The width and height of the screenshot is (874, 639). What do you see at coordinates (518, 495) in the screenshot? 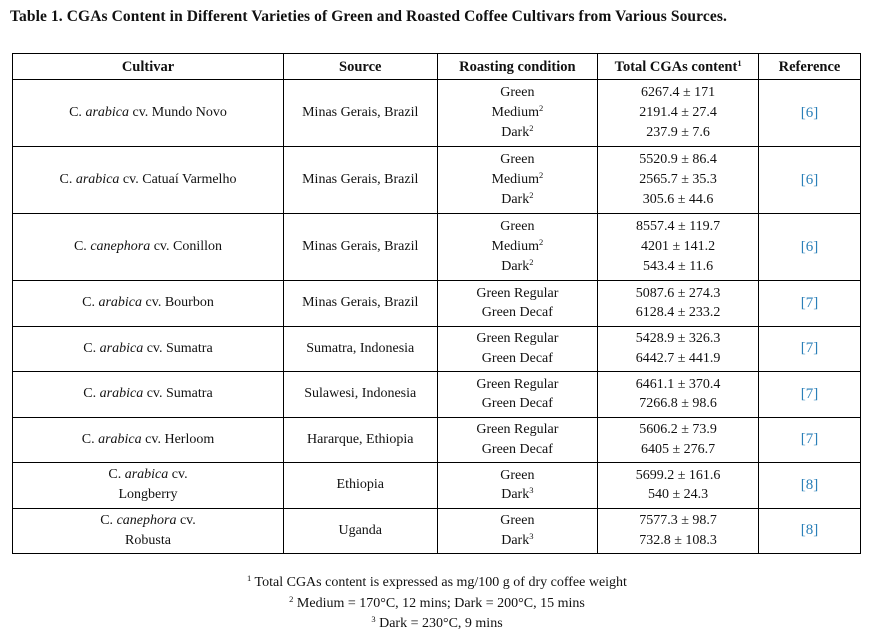
I see `roasting-condition: Dark3` at bounding box center [518, 495].